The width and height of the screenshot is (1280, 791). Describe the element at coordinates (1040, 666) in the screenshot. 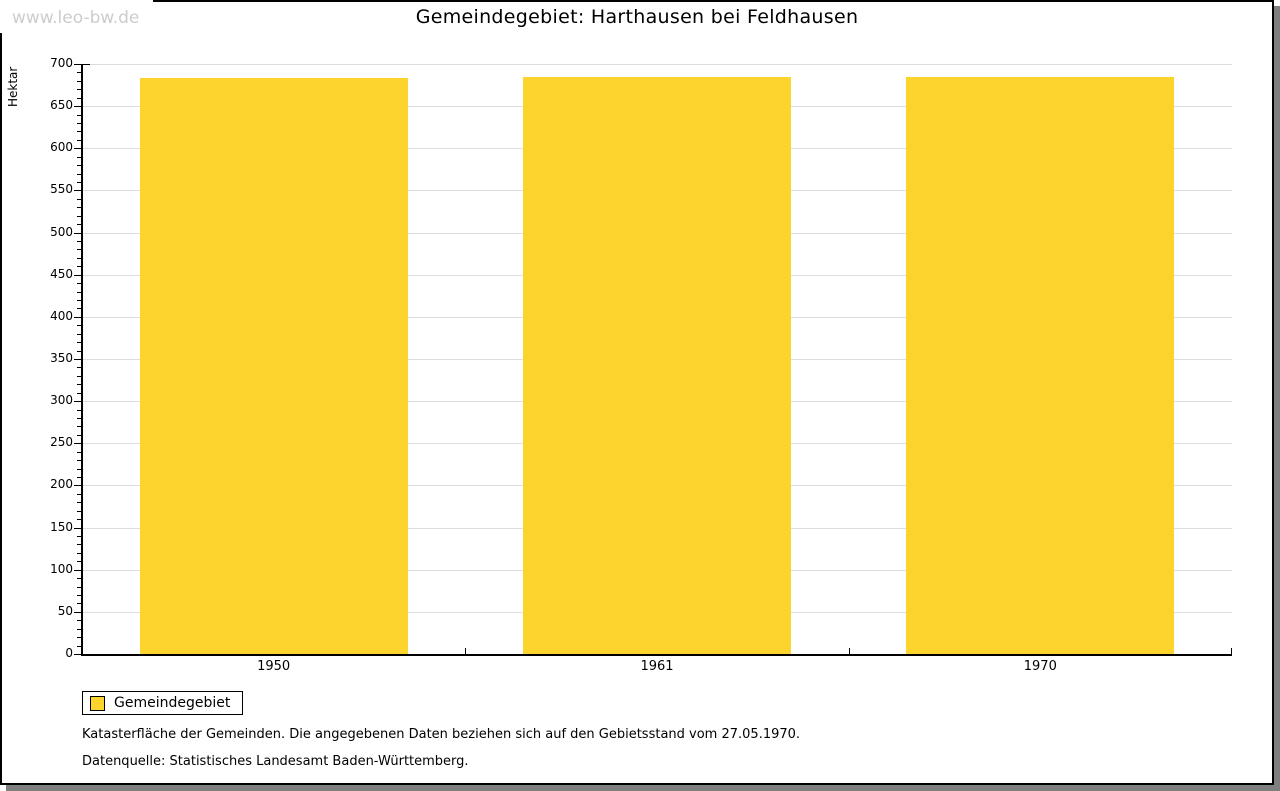

I see `x-tick-label: 1970` at that location.